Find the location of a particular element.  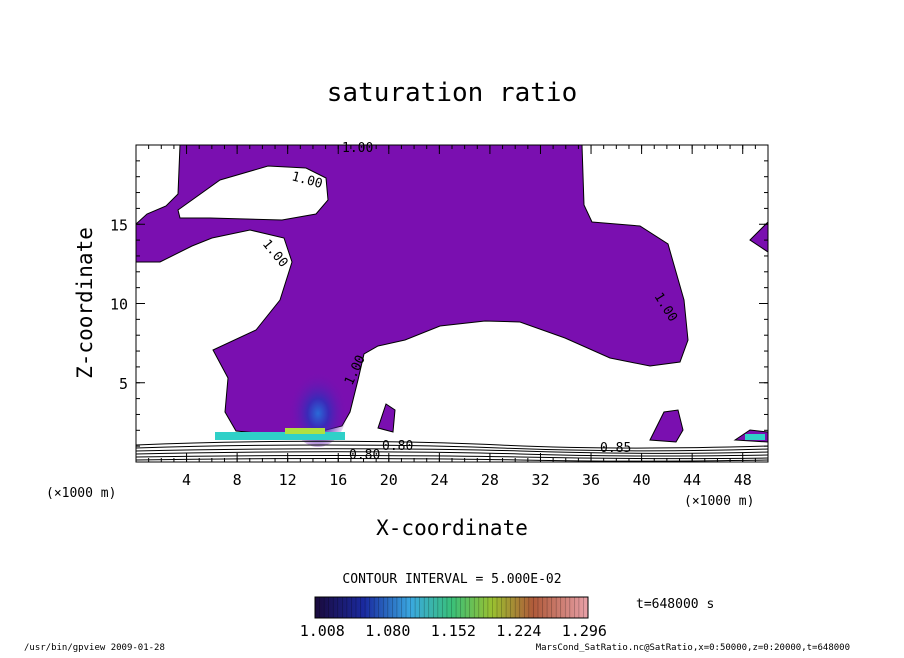

x-tick-label: 40 is located at coordinates (642, 480).